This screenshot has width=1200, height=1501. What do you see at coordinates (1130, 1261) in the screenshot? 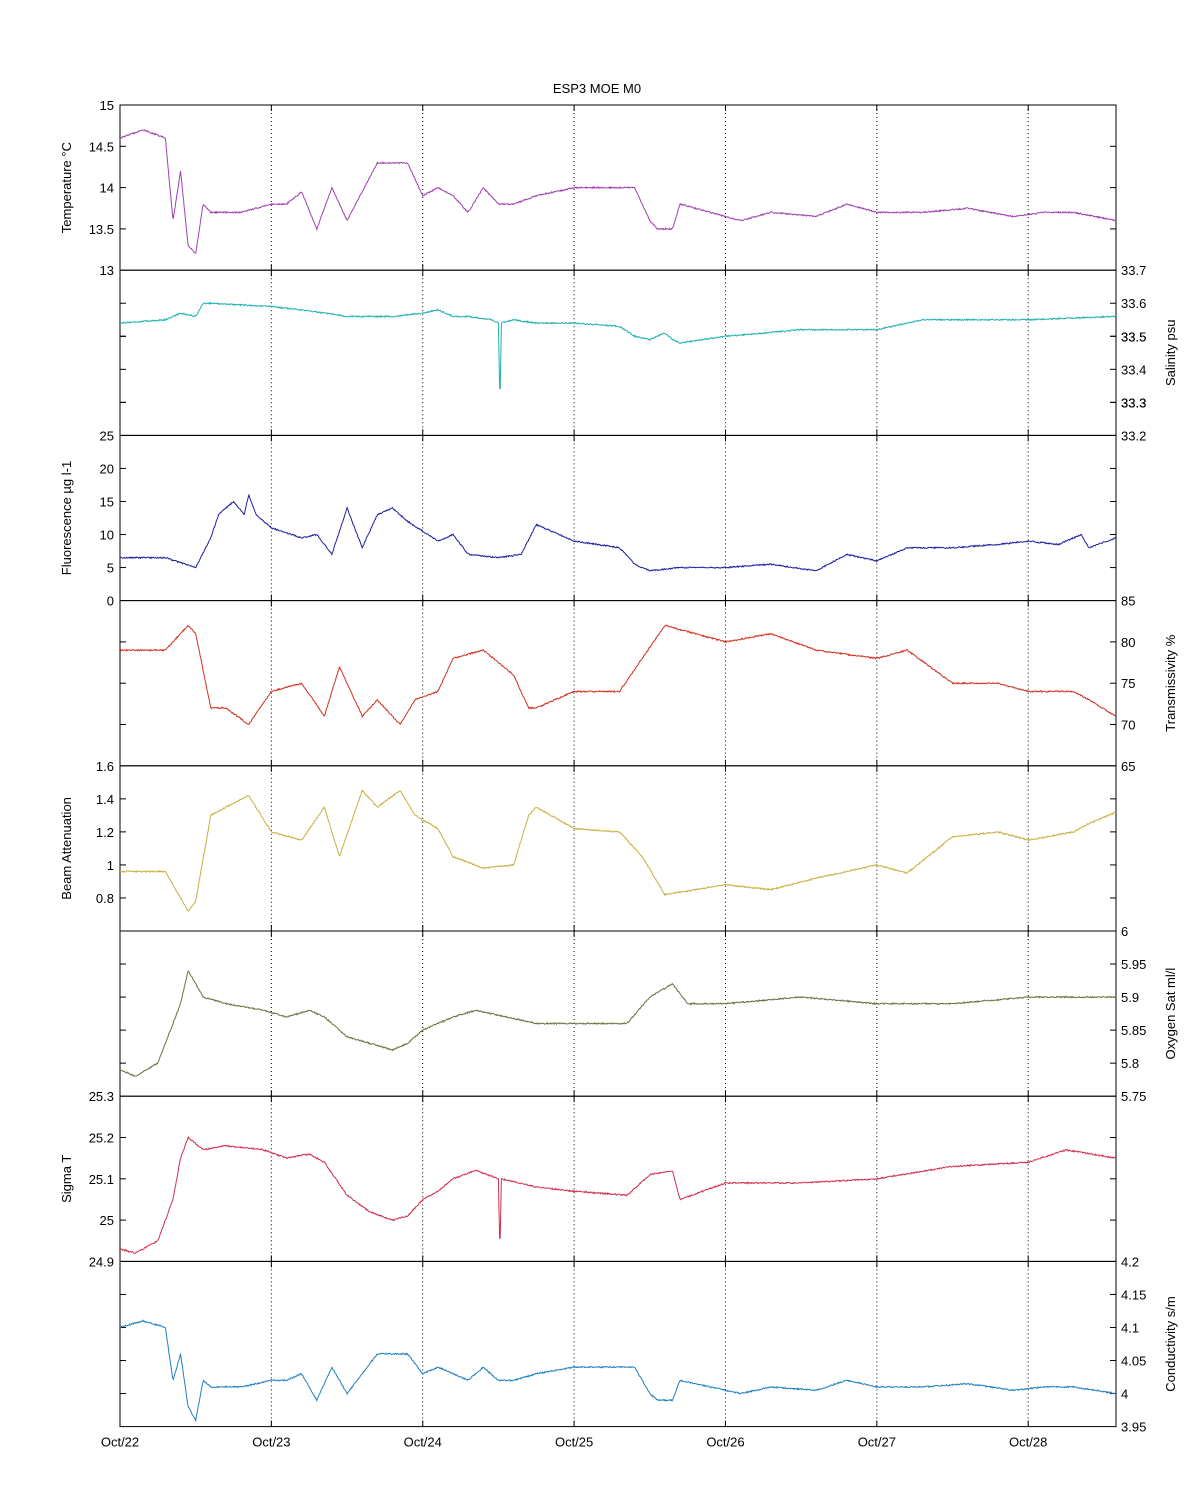
I see `ytick-label-conductivity-5: 4.2` at bounding box center [1130, 1261].